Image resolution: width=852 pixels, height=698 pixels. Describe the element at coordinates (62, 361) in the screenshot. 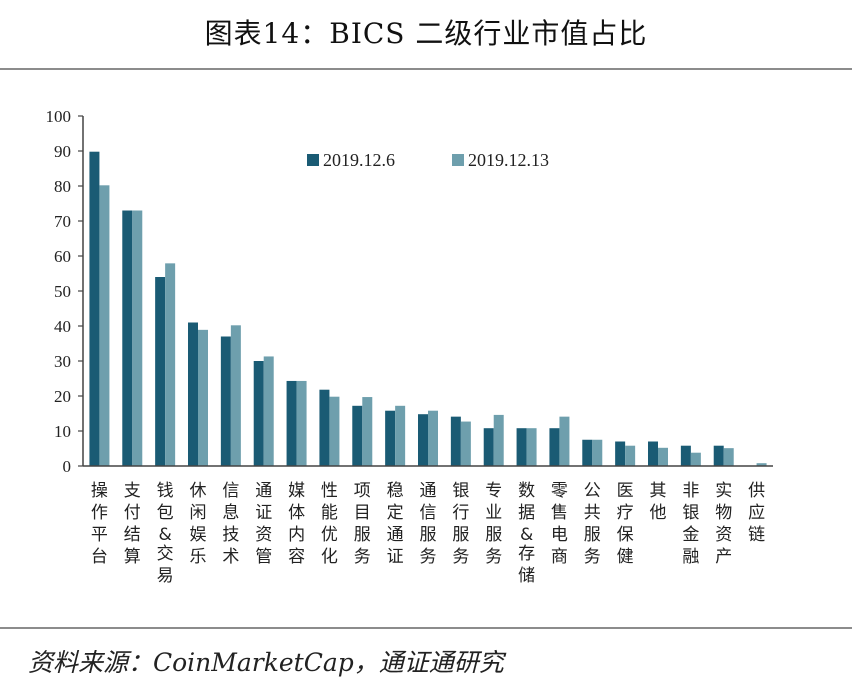

I see `y-tick-label: 30` at that location.